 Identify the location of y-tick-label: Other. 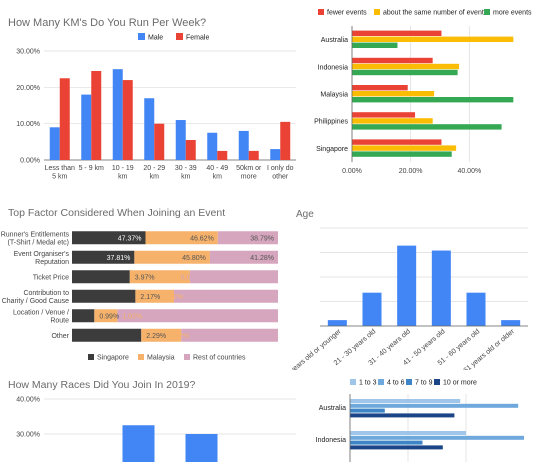
(60, 336).